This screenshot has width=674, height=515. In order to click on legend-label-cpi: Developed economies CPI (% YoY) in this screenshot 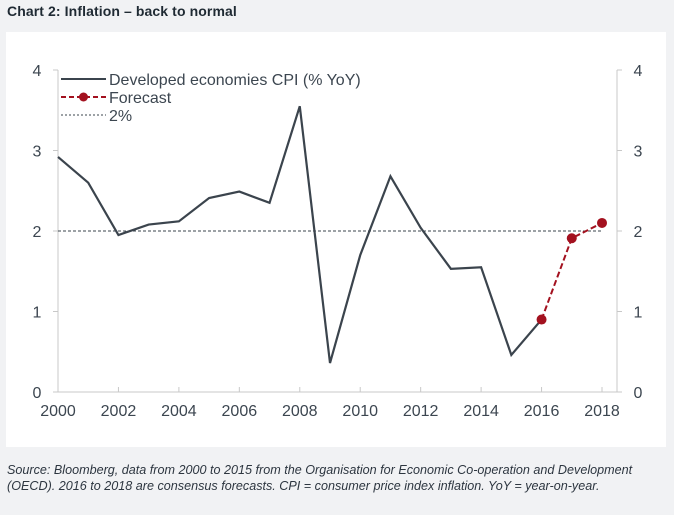, I will do `click(235, 80)`.